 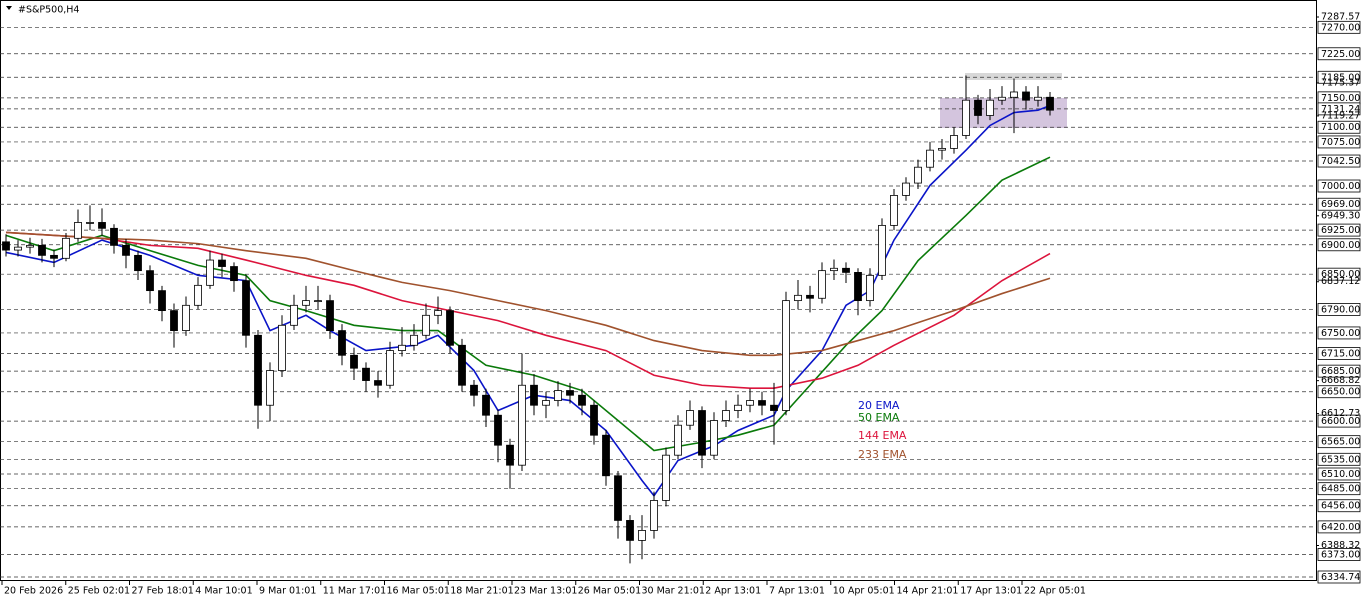 I want to click on level-label: 6969.00, so click(x=1340, y=204).